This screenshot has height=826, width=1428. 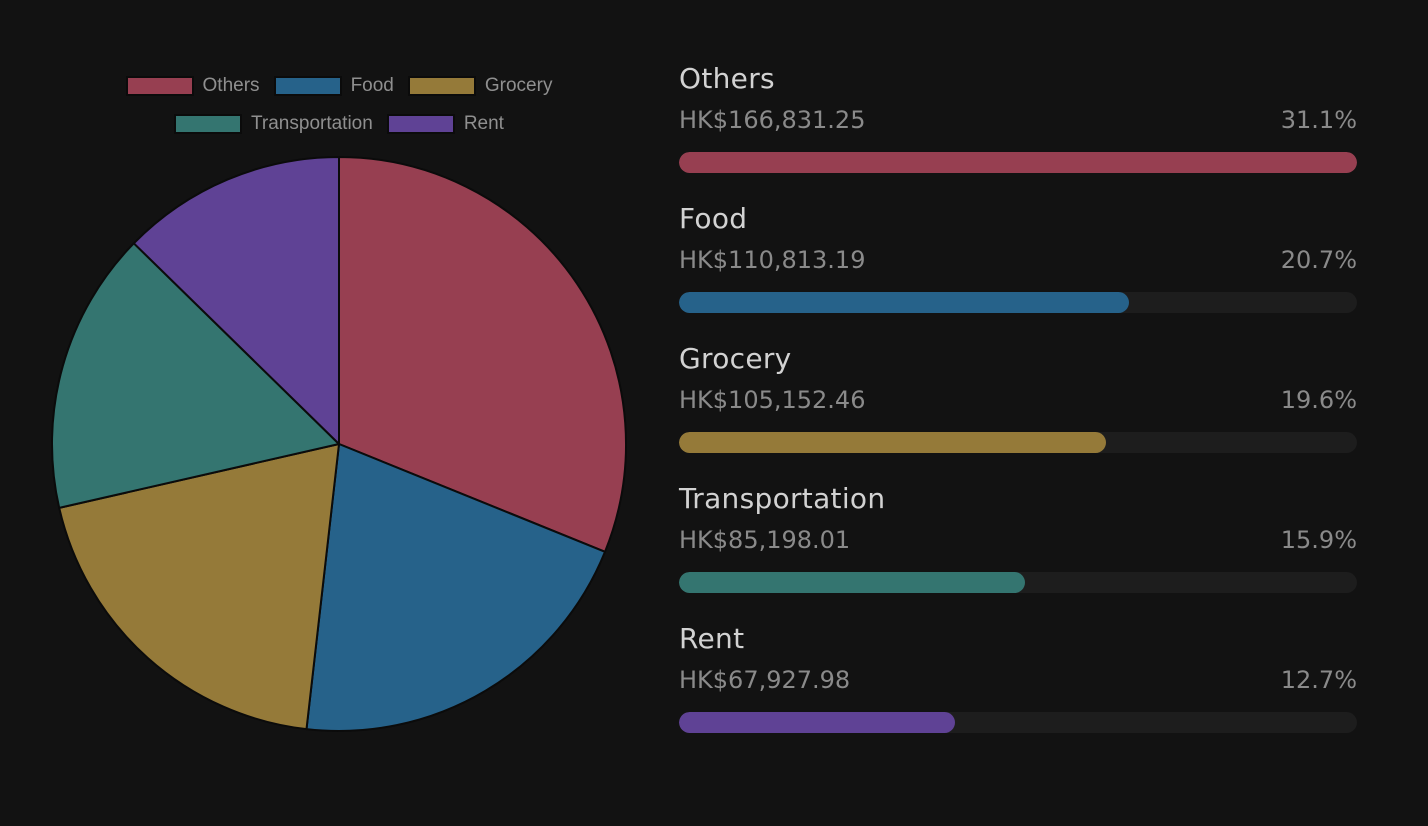 I want to click on legend-label-rent: Rent, so click(x=483, y=123).